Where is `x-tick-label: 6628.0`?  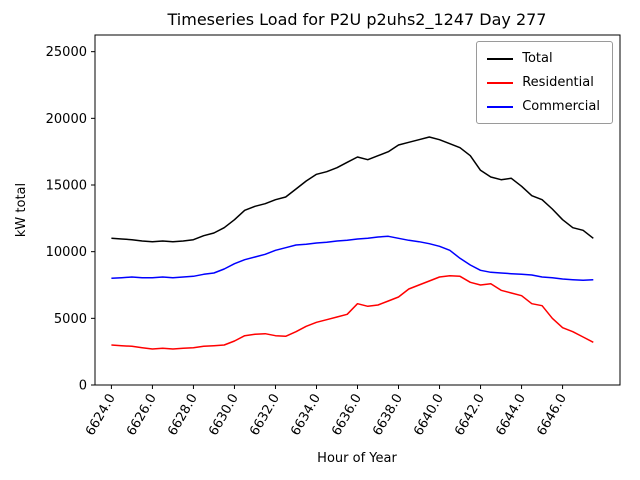
x-tick-label: 6628.0 is located at coordinates (183, 415).